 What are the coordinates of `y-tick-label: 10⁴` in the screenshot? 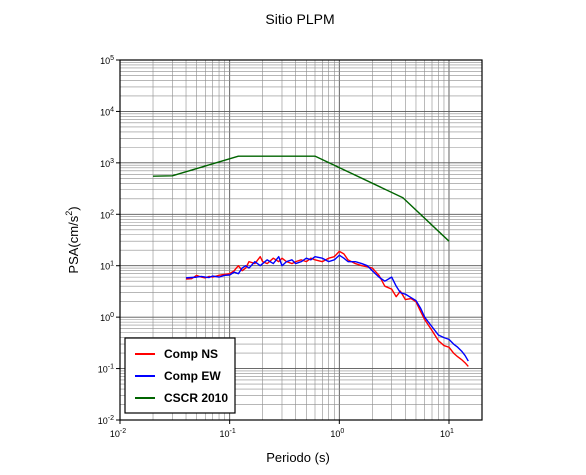 It's located at (107, 111).